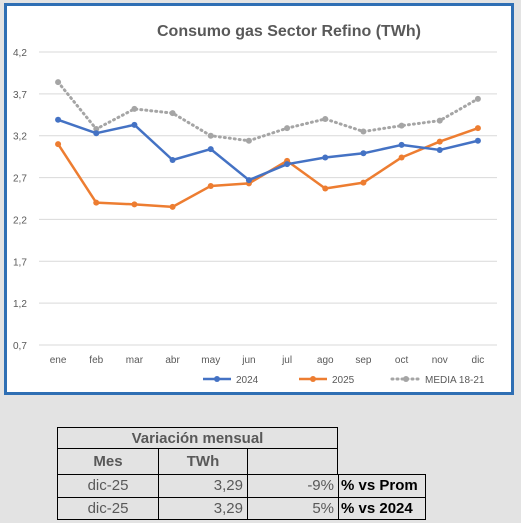  Describe the element at coordinates (135, 360) in the screenshot. I see `x-tick-label: mar` at that location.